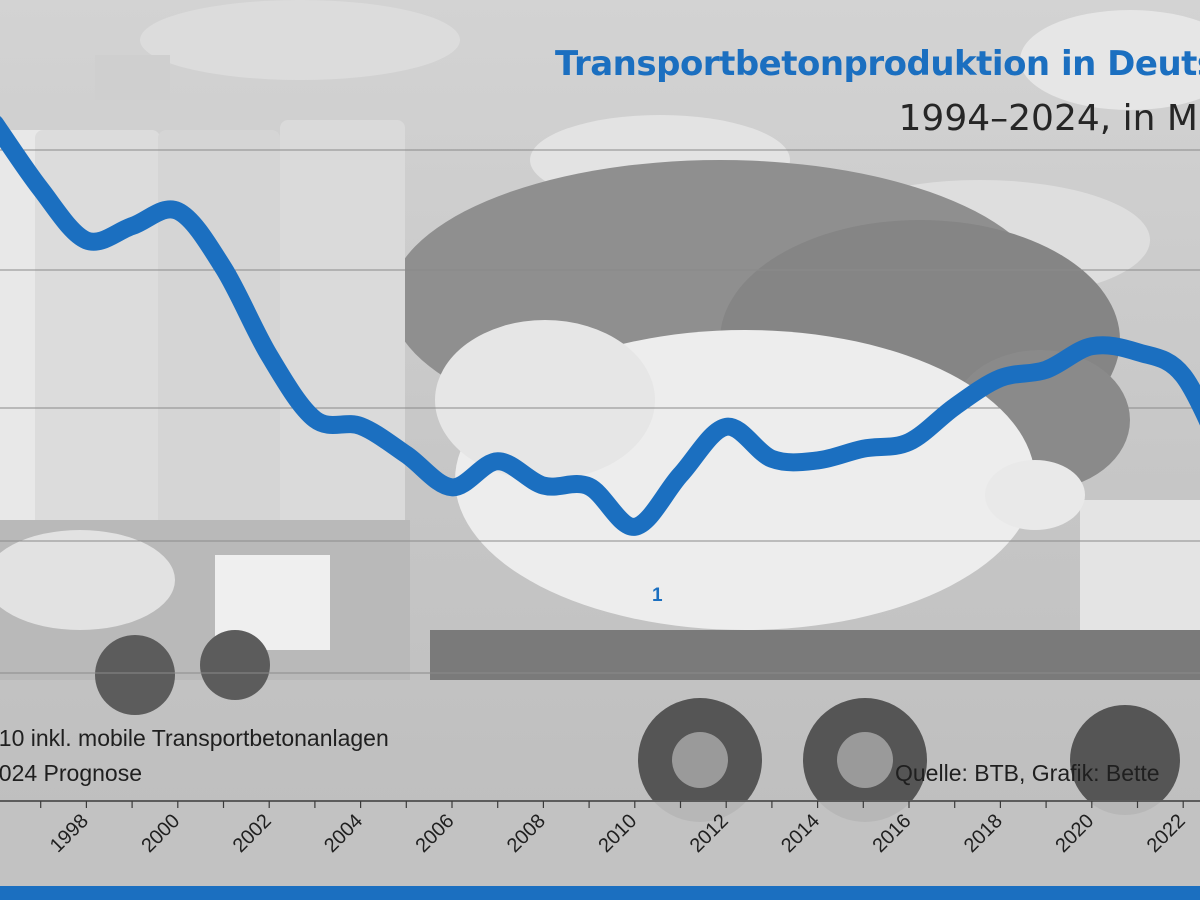  Describe the element at coordinates (1027, 773) in the screenshot. I see `source-credit: Quelle: BTB, Grafik: Bette` at that location.